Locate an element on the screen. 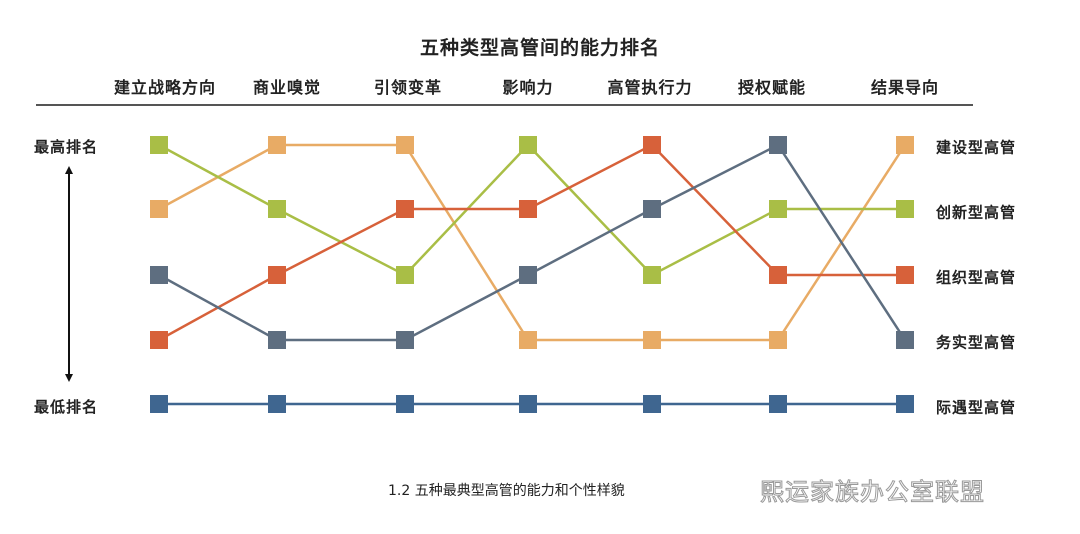 The width and height of the screenshot is (1080, 534). y-label-top: 最高排名 is located at coordinates (66, 147).